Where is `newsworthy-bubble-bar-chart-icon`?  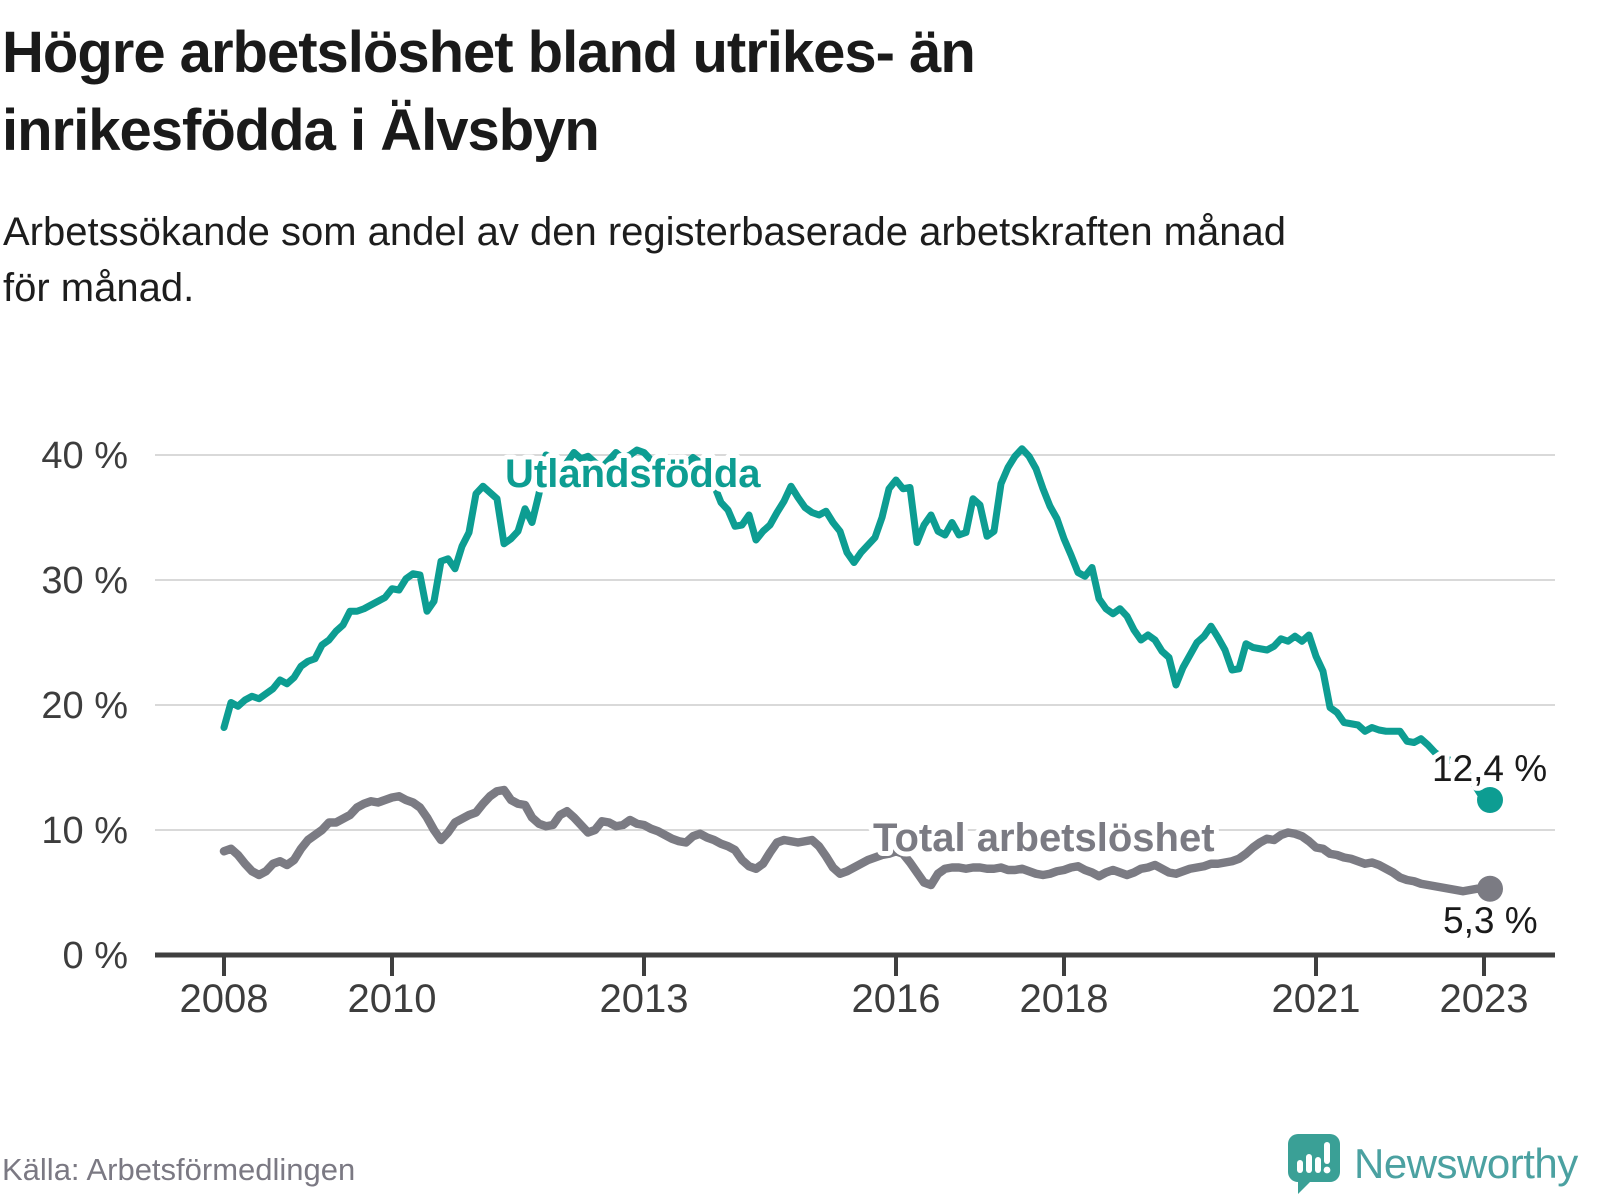 newsworthy-bubble-bar-chart-icon is located at coordinates (1314, 1164).